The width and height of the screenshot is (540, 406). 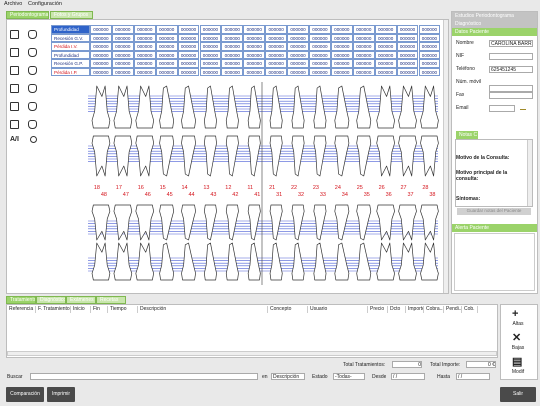 What do you see at coordinates (111, 300) in the screenshot?
I see `bottom-tab: Recetas` at bounding box center [111, 300].